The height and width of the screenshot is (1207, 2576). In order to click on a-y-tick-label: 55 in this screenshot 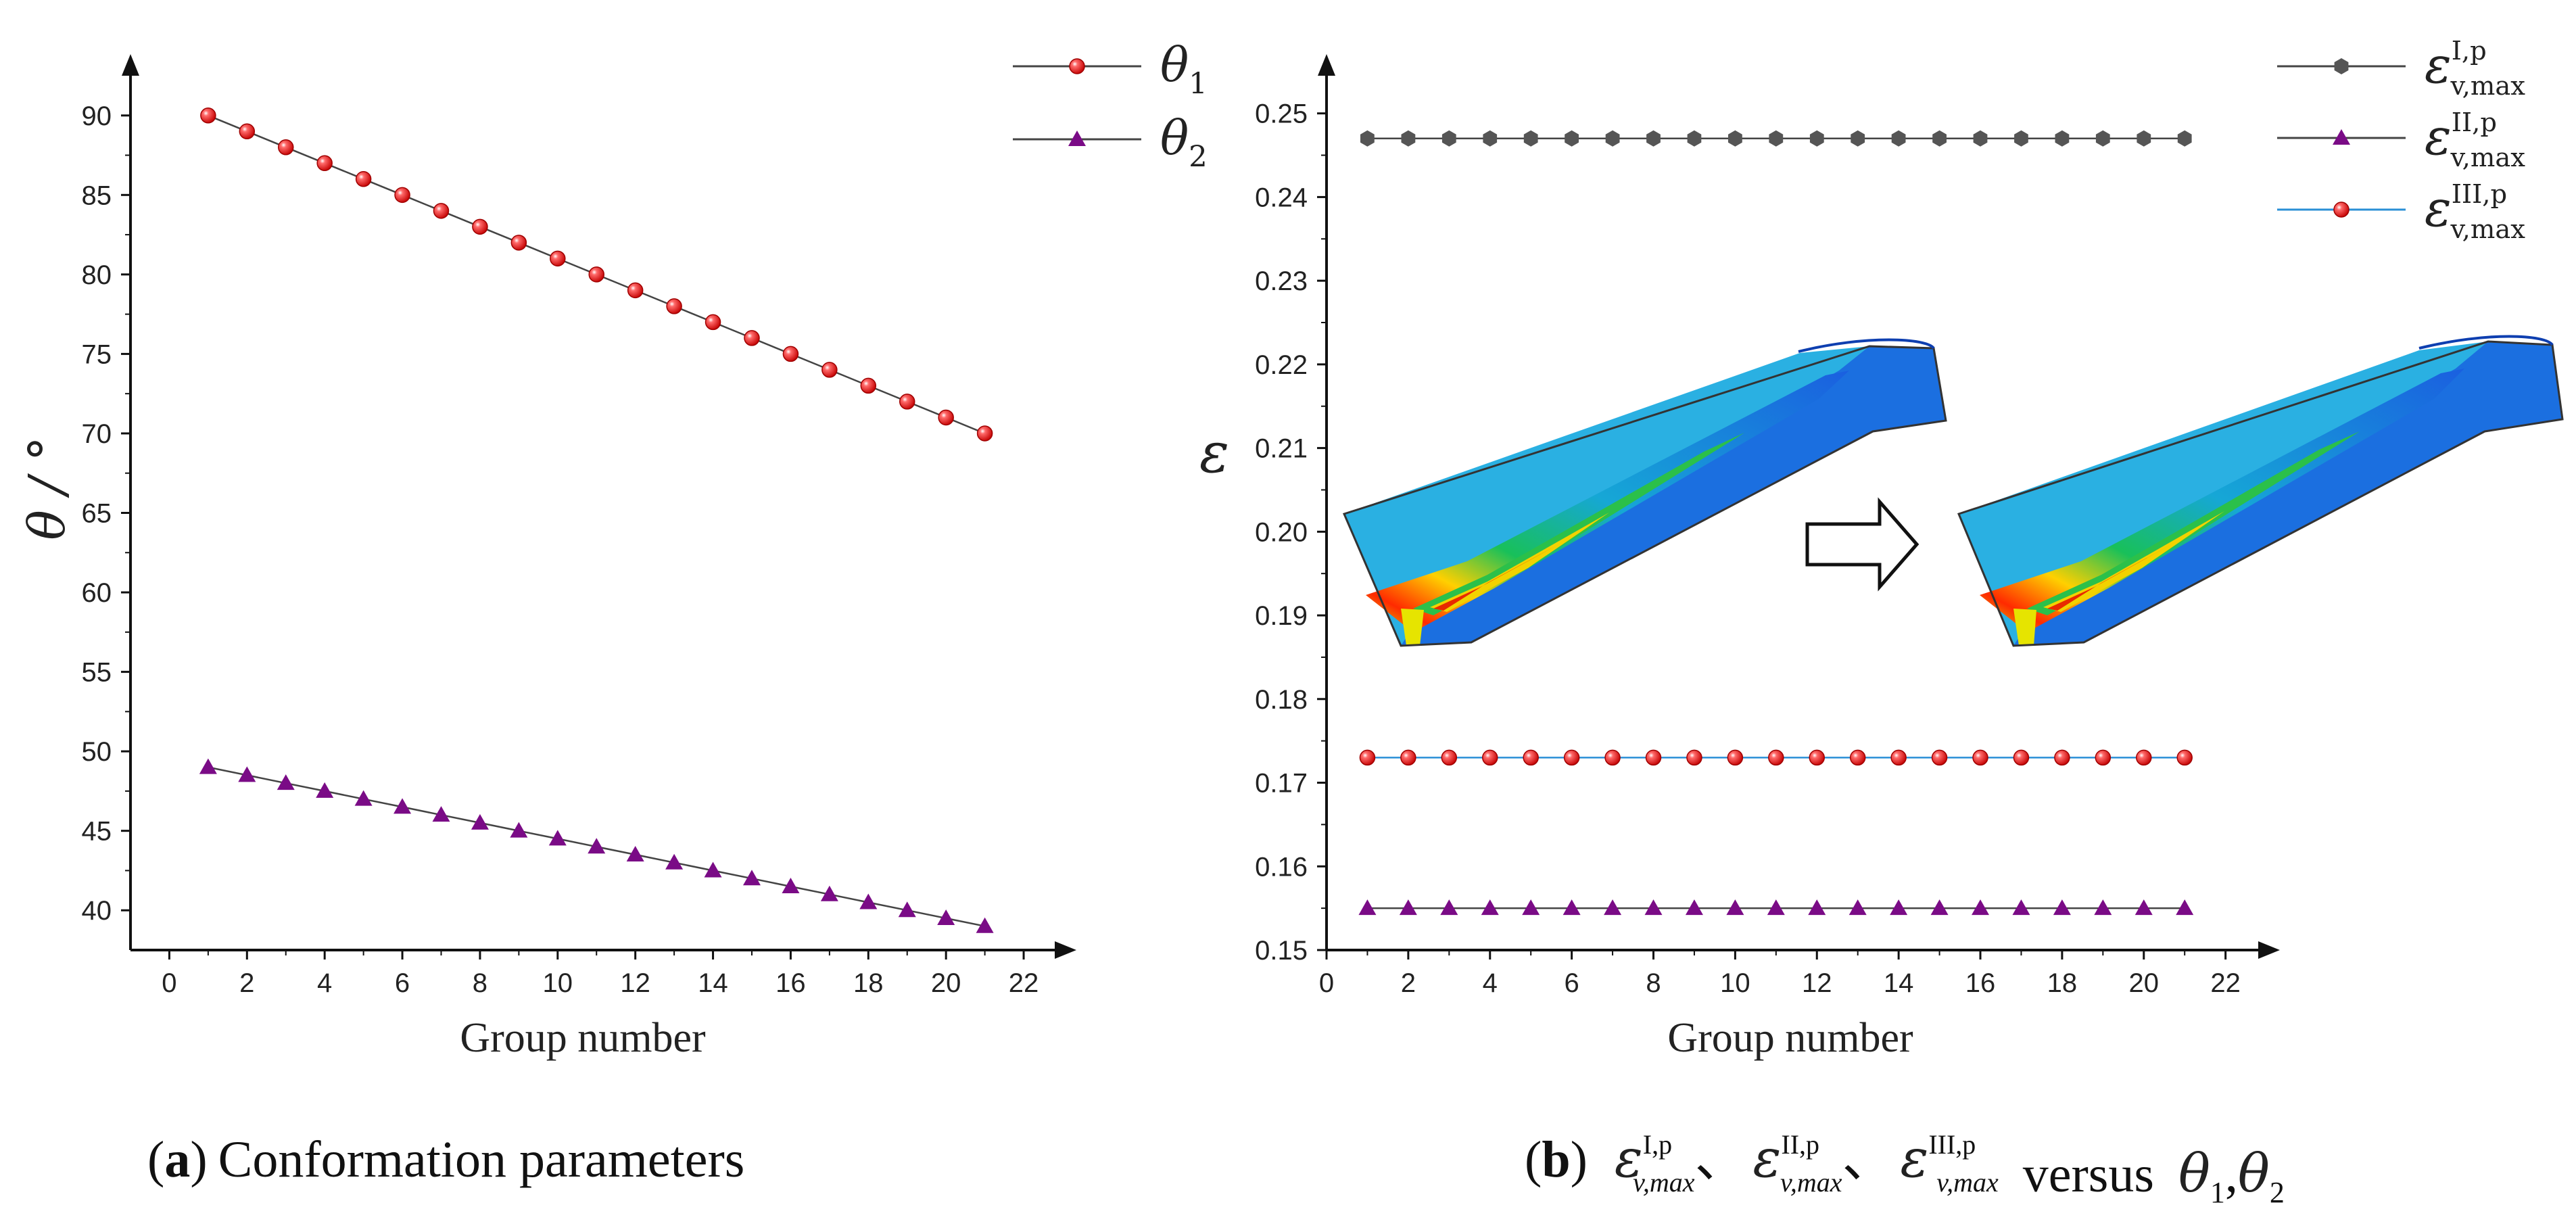, I will do `click(97, 673)`.